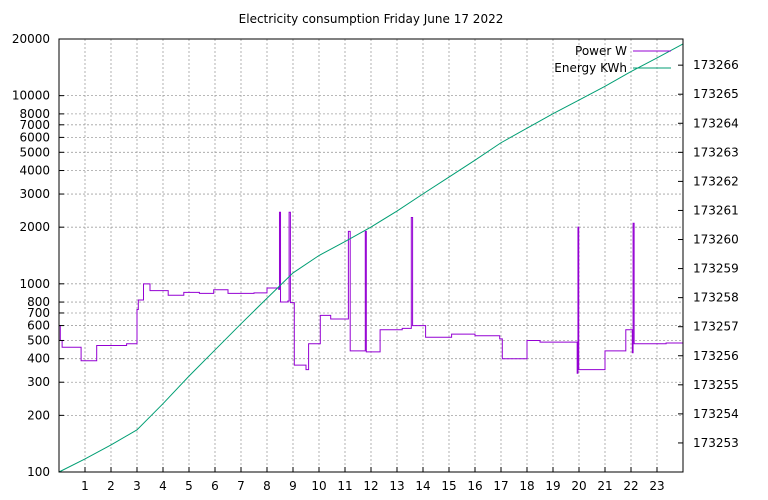 This screenshot has height=500, width=768. Describe the element at coordinates (293, 486) in the screenshot. I see `x-tick-label: 9` at that location.